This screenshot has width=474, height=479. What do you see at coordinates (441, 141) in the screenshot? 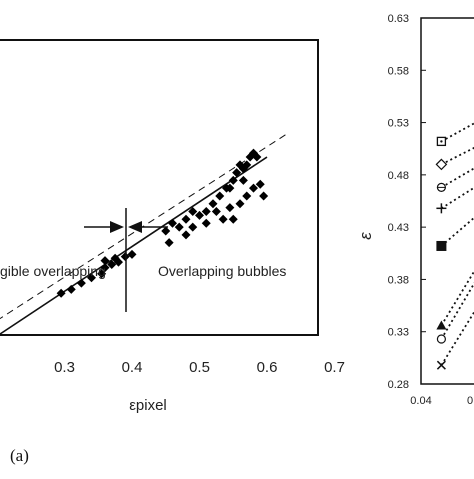
I see `marker-center-dot` at bounding box center [441, 141].